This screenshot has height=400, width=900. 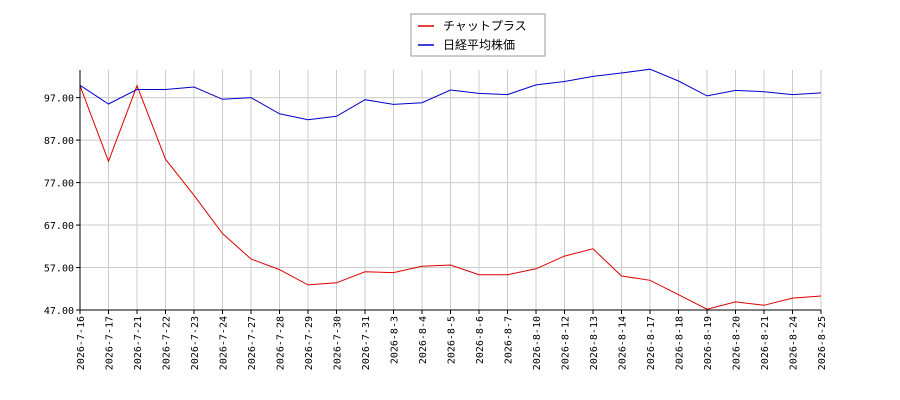 What do you see at coordinates (623, 343) in the screenshot?
I see `x-tick-label: 2026-8-14` at bounding box center [623, 343].